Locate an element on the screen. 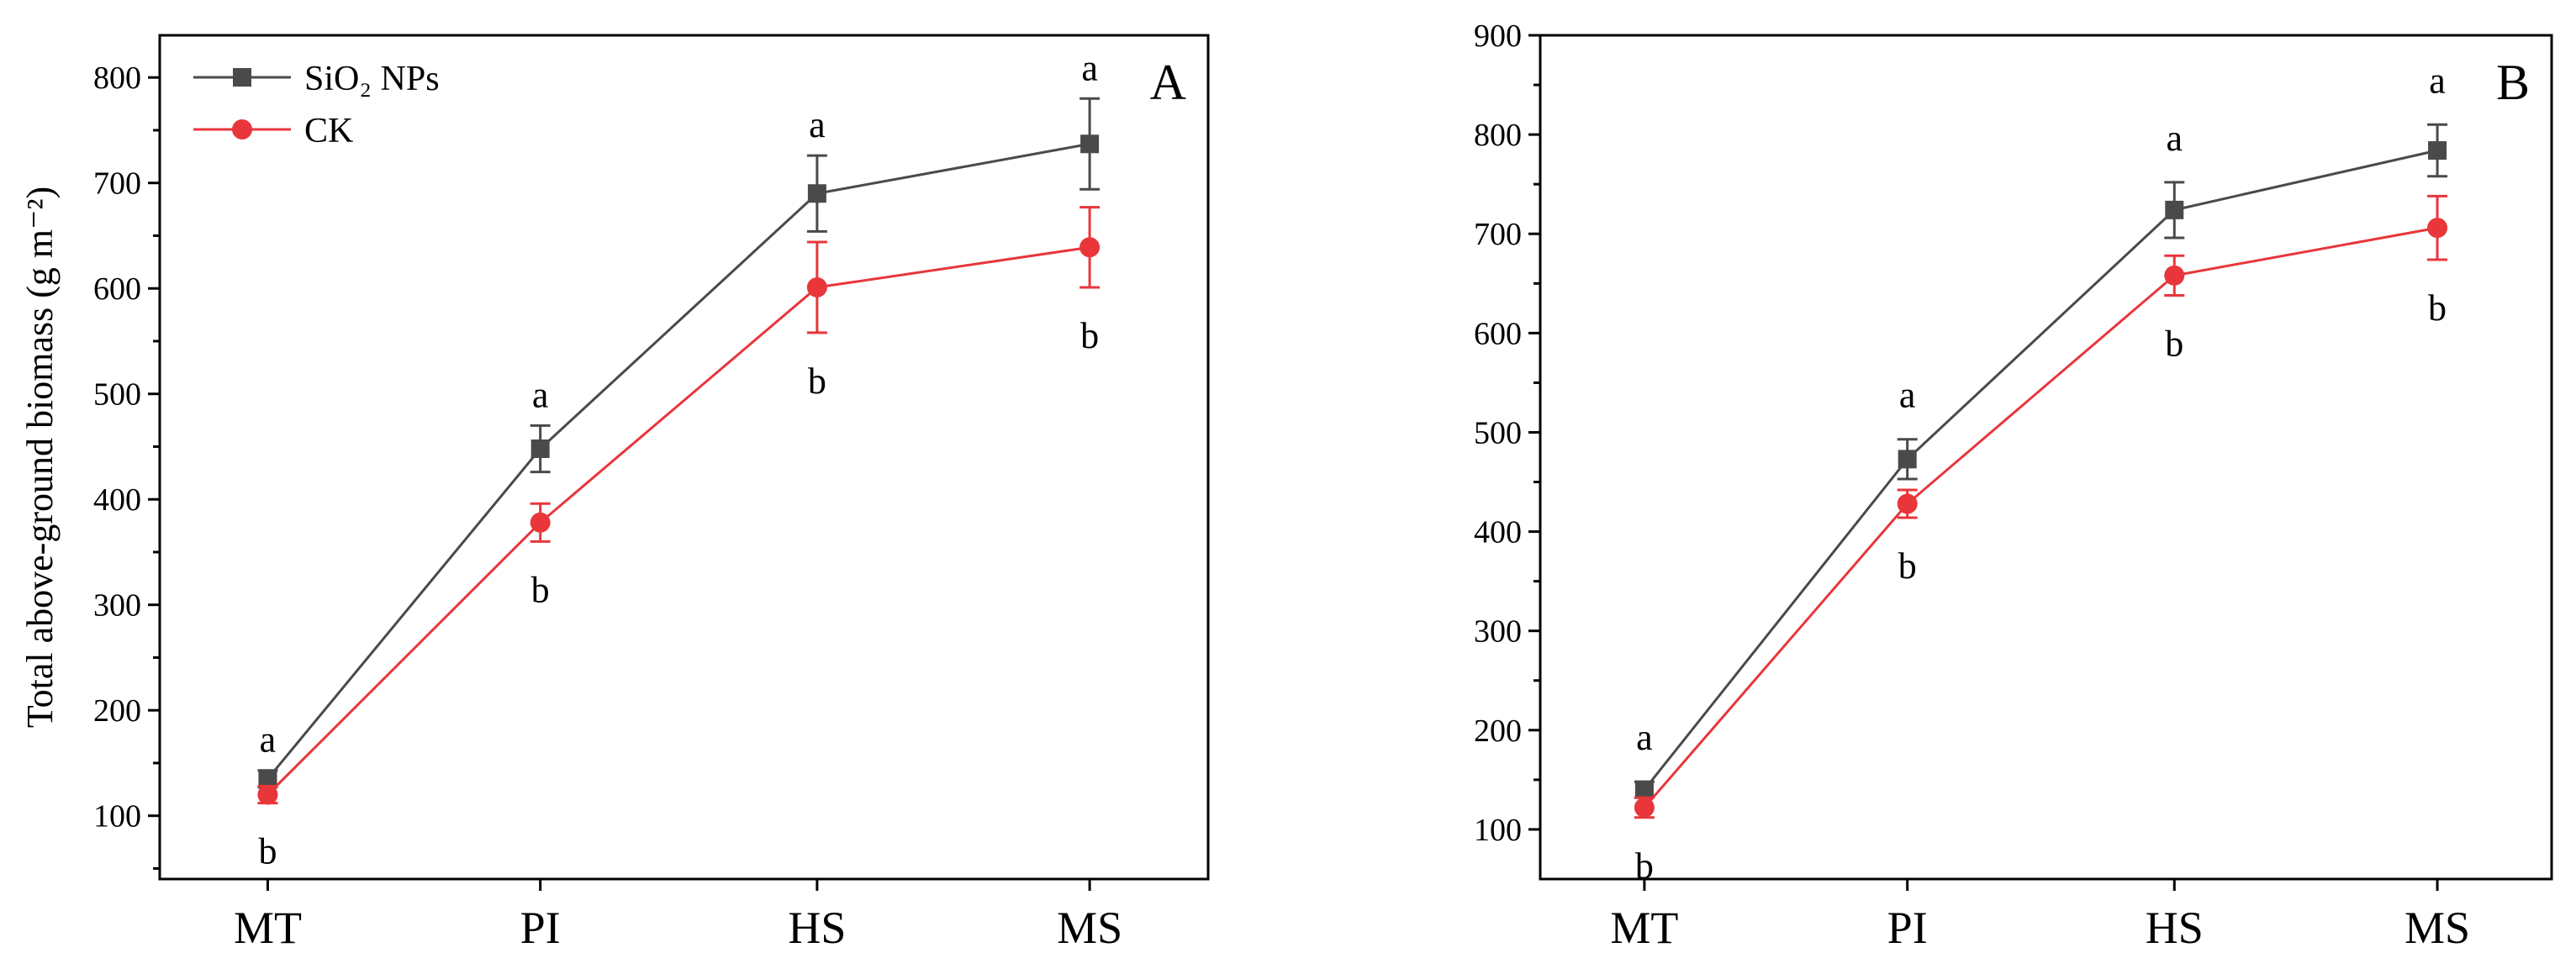 This screenshot has height=974, width=2576. legend-label: SiO₂ NPs is located at coordinates (372, 79).